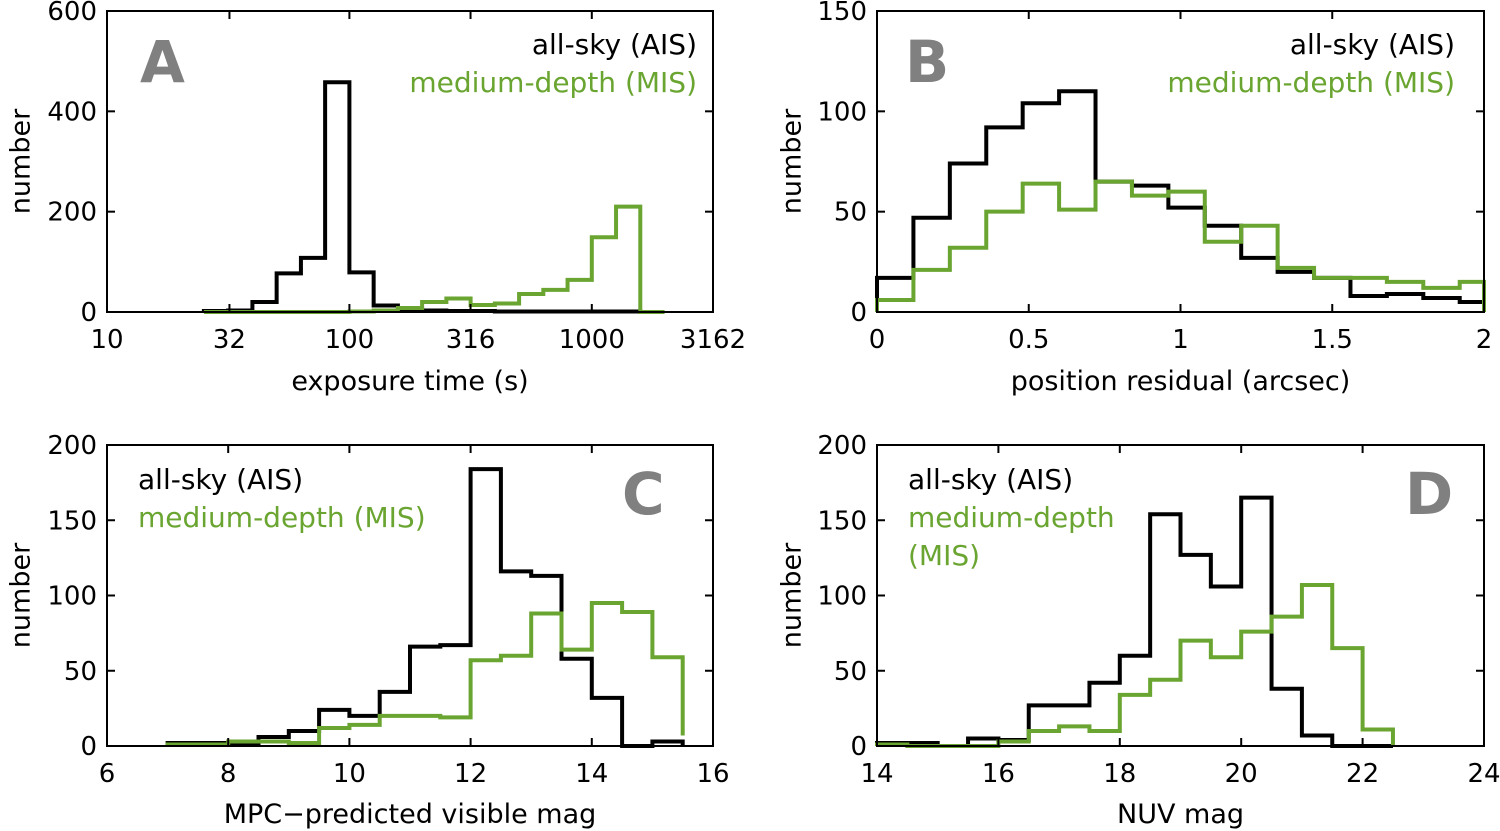 This screenshot has height=831, width=1500. Describe the element at coordinates (1135, 665) in the screenshot. I see `series-mis-d` at that location.